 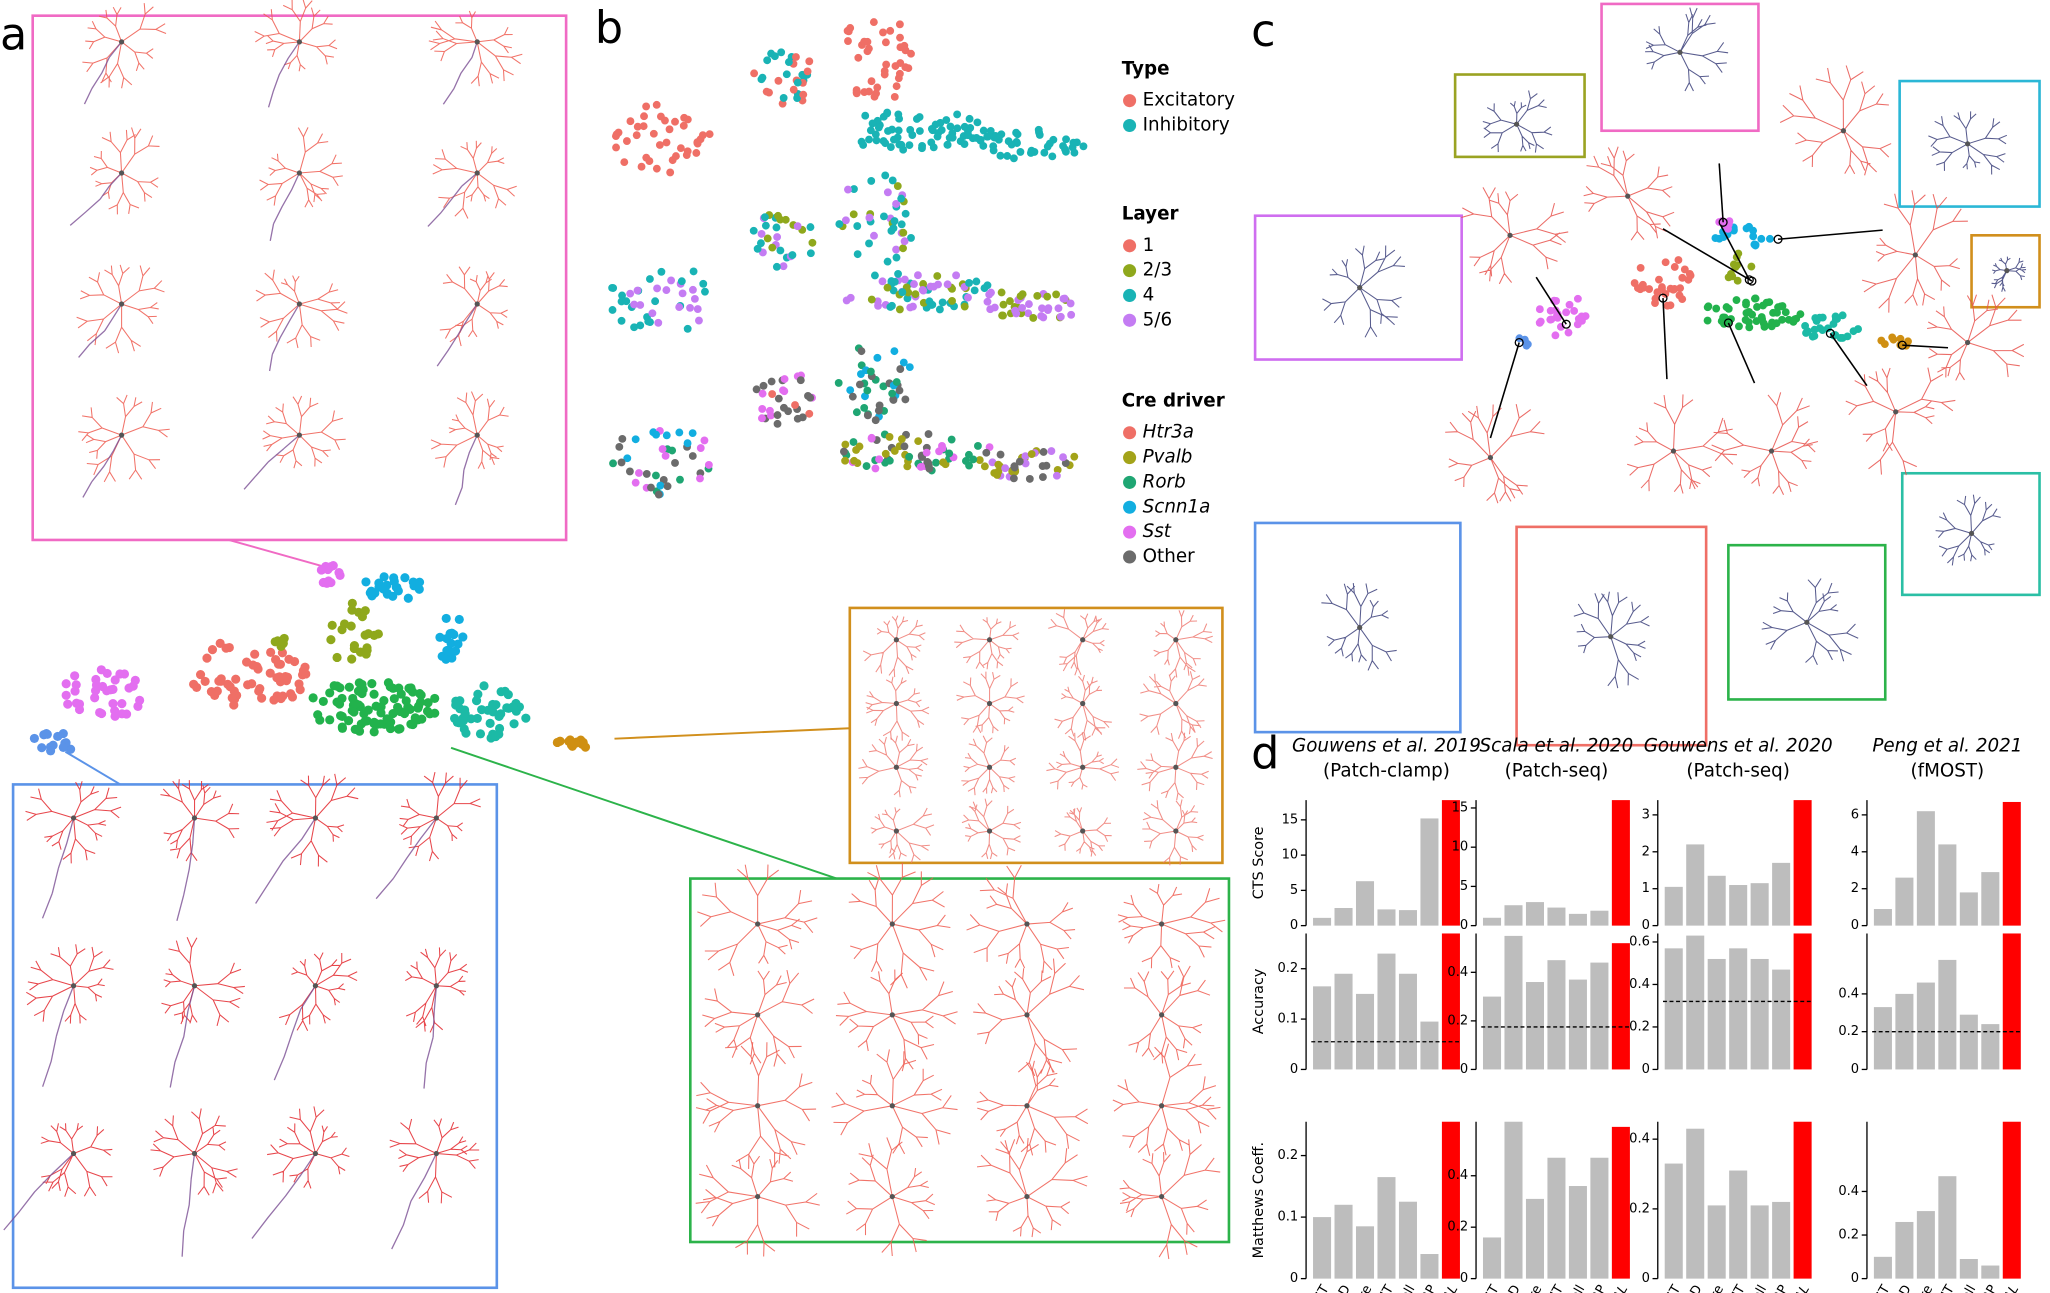 What do you see at coordinates (13, 35) in the screenshot?
I see `panel-label: a` at bounding box center [13, 35].